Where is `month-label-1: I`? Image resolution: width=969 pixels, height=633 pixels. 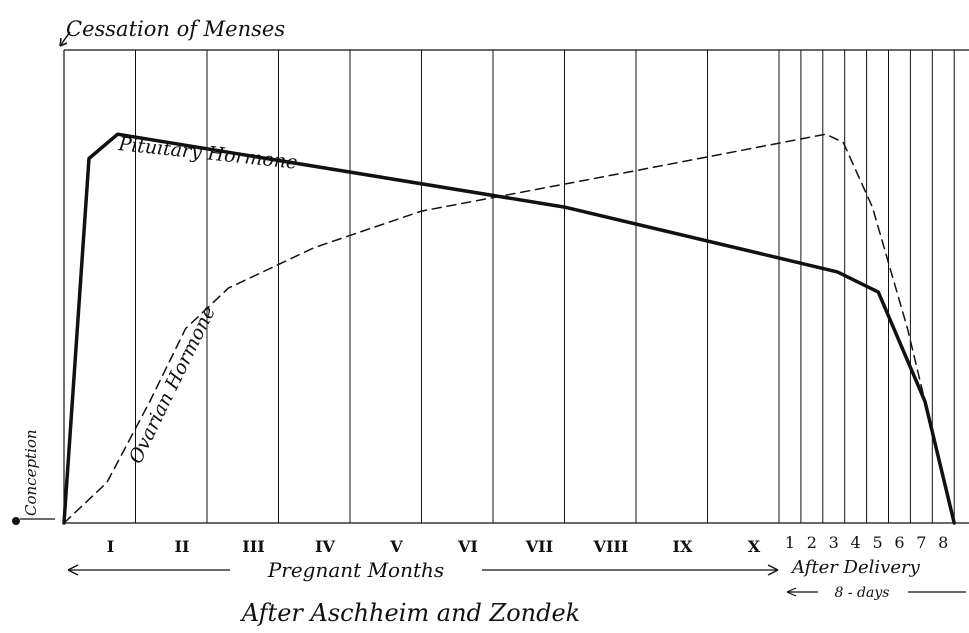
month-label-1: I is located at coordinates (110, 546).